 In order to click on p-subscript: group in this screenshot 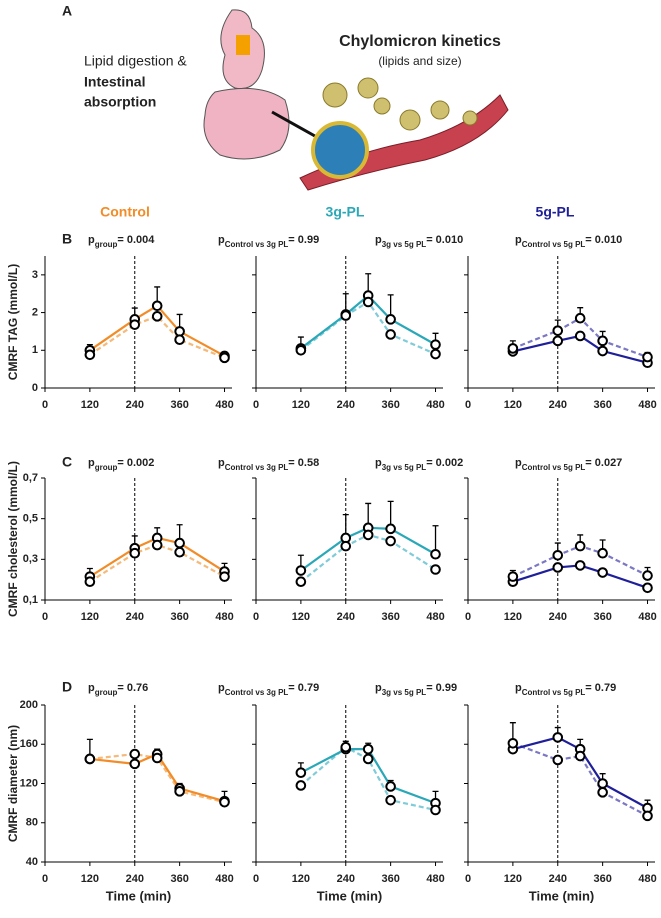, I will do `click(106, 467)`.